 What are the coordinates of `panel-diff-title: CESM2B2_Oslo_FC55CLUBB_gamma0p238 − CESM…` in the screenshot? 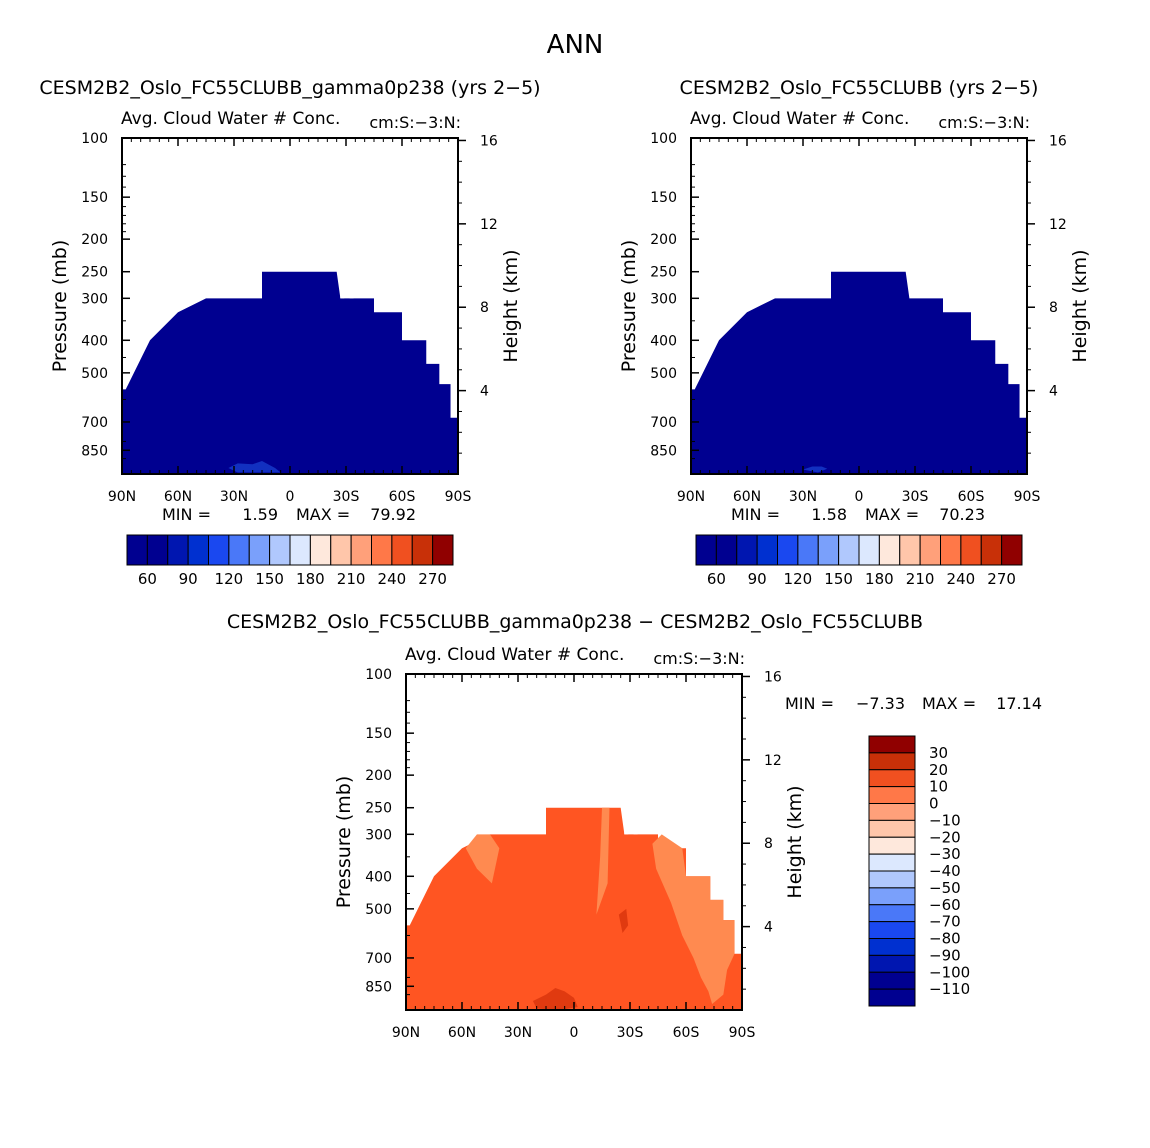 It's located at (575, 622).